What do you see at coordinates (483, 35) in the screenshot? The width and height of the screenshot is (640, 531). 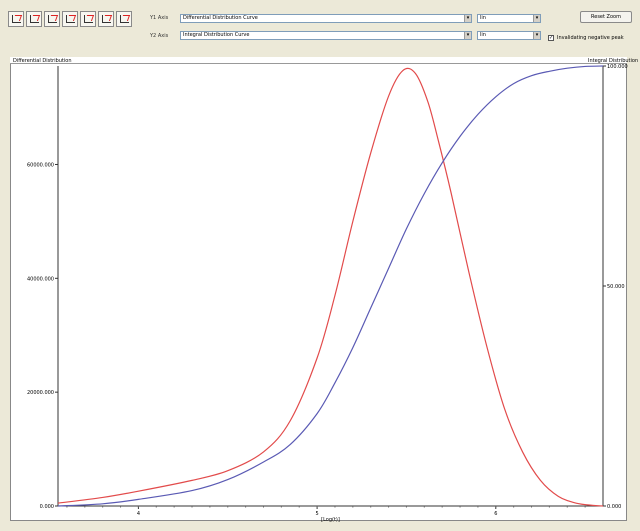 I see `y2-scale-value: lin` at bounding box center [483, 35].